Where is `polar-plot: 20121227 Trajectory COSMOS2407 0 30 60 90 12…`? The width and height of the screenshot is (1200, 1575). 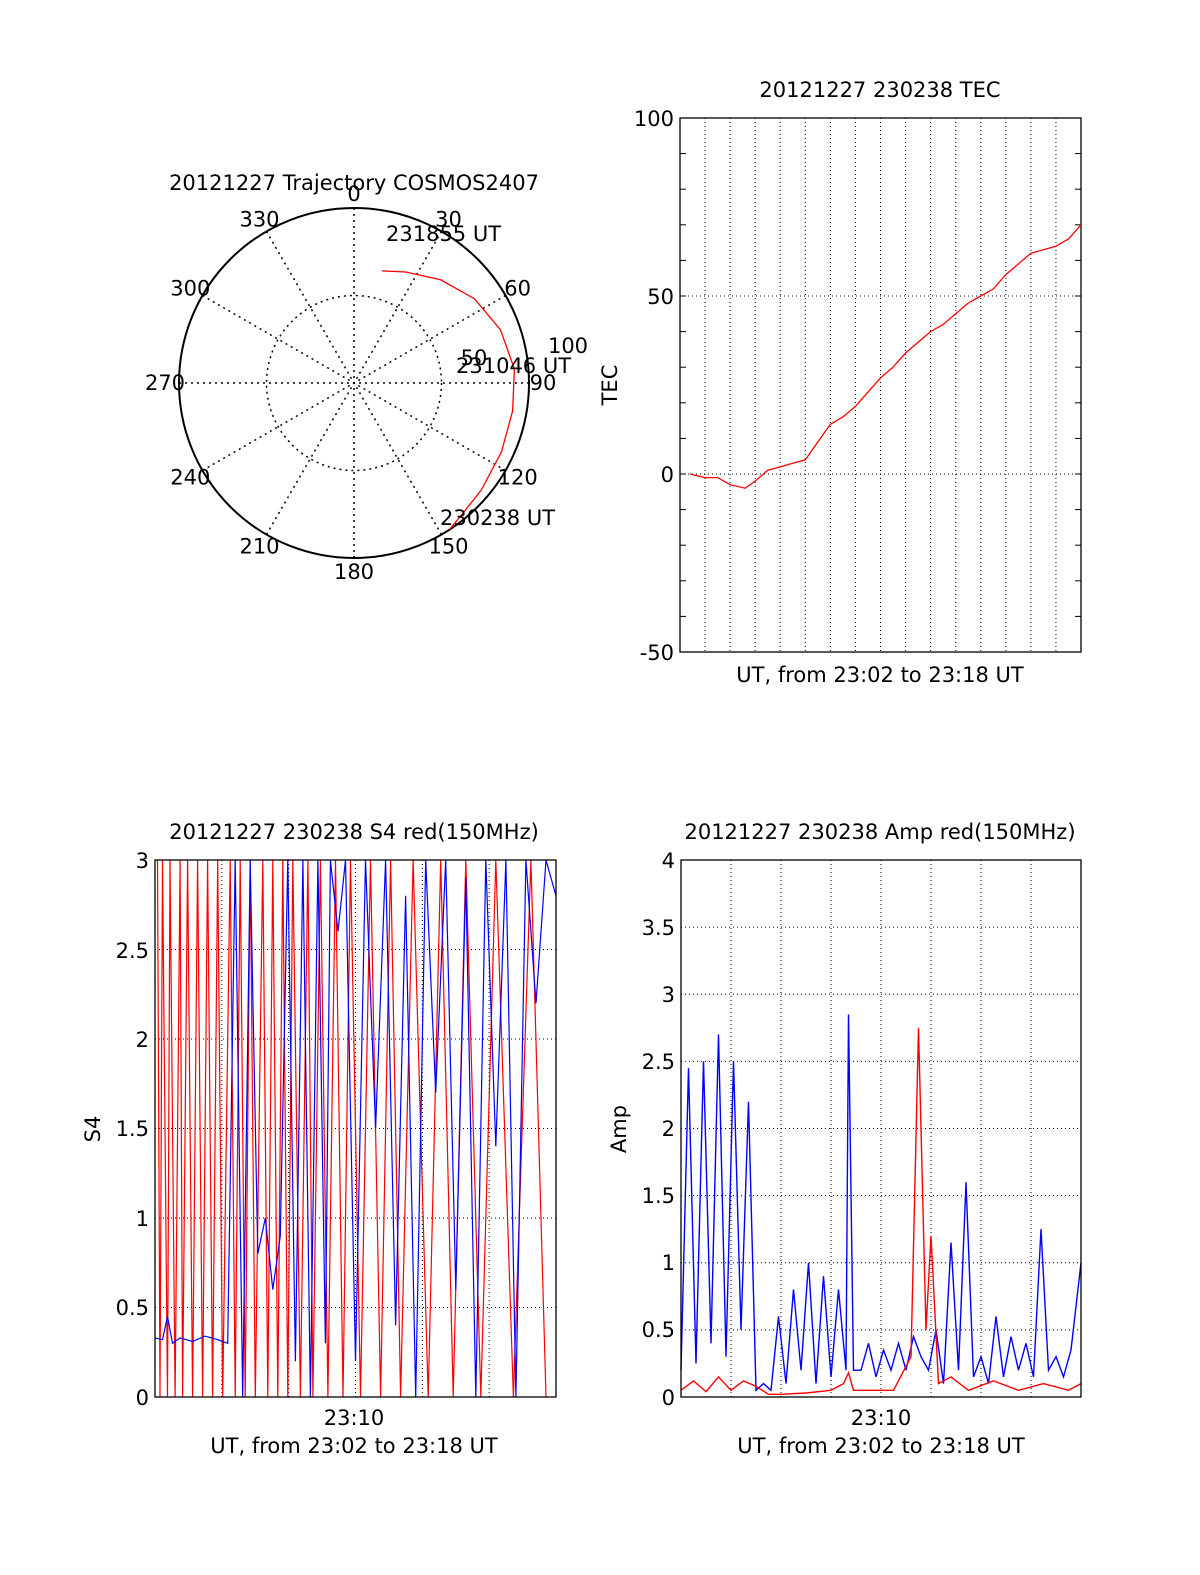
polar-plot: 20121227 Trajectory COSMOS2407 0 30 60 90 12… is located at coordinates (366, 377).